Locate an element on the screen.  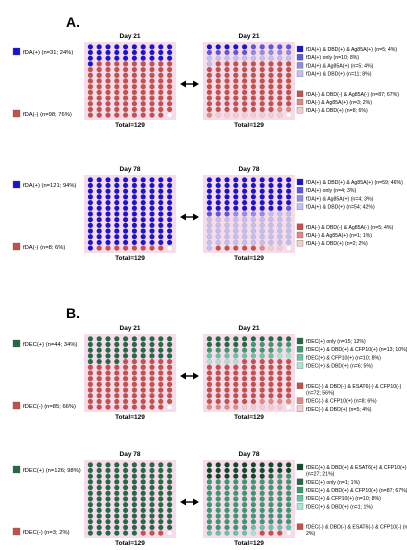
waffle-title: Day 78 is located at coordinates (249, 169).